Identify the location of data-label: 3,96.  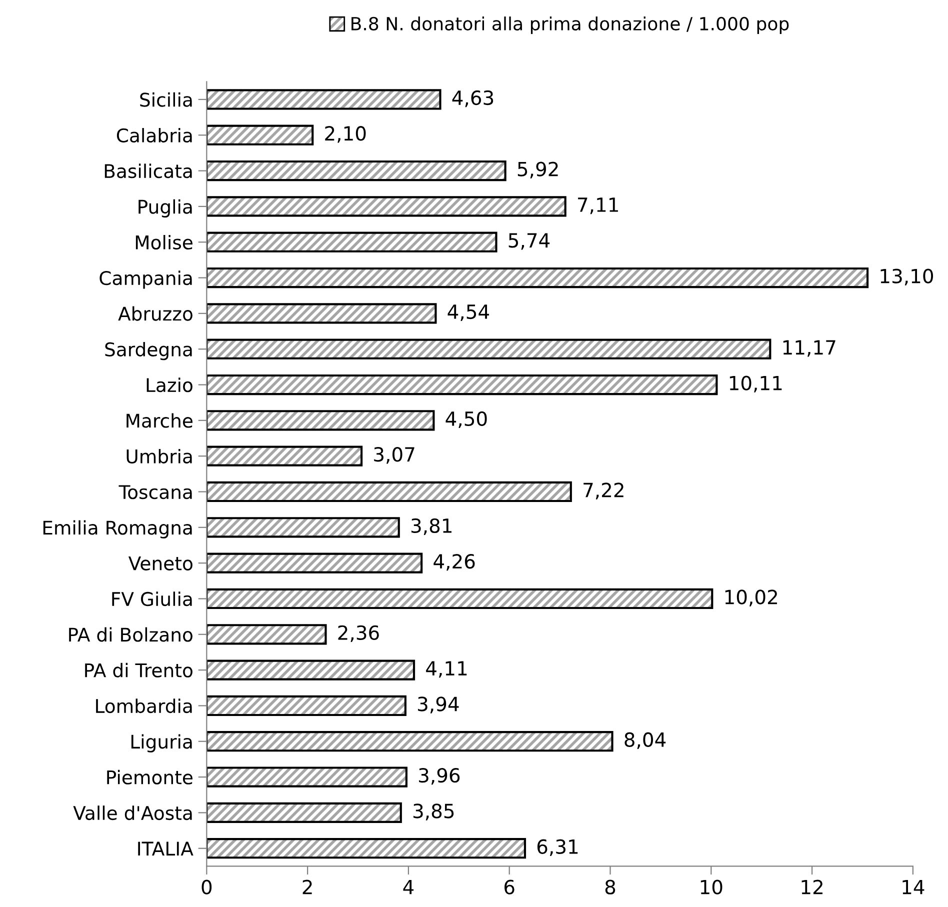
(439, 776).